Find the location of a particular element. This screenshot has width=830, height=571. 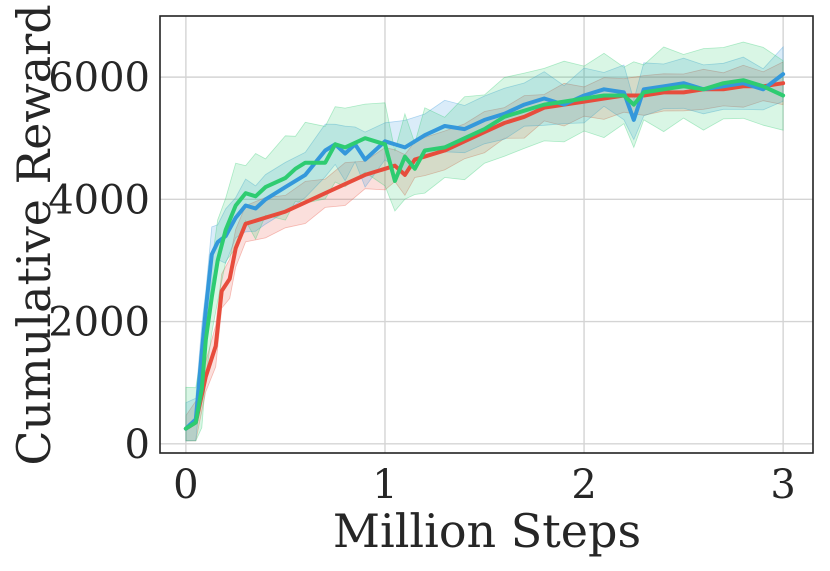

y-tick-label: 4000 is located at coordinates (99, 200).